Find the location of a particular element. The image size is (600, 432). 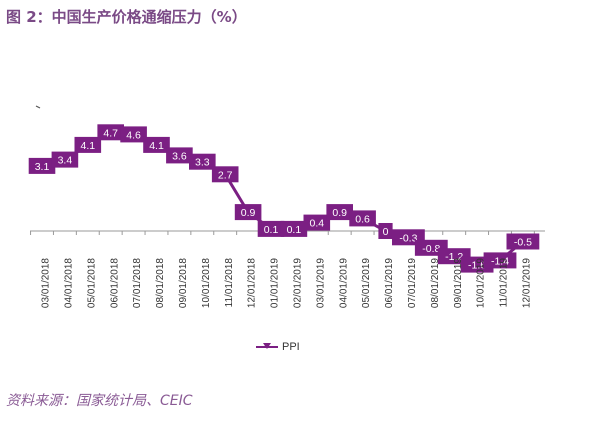

data-label-8: 2.7 is located at coordinates (225, 174).